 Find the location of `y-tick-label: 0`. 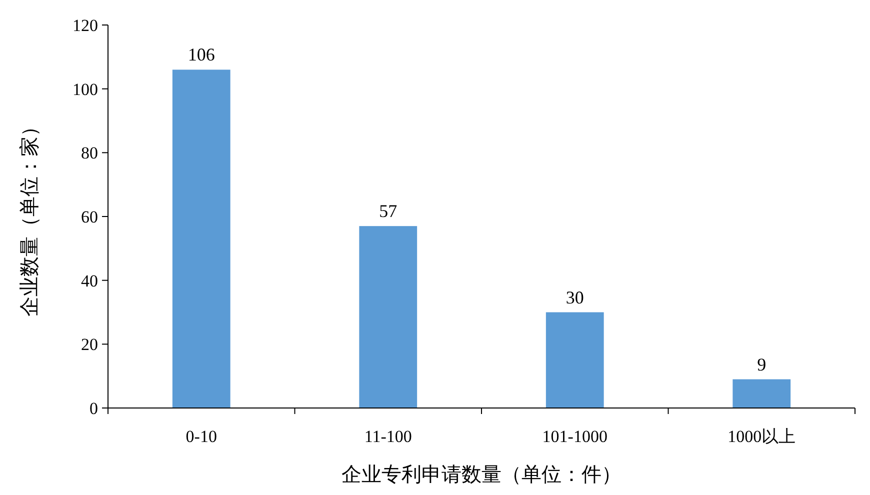

y-tick-label: 0 is located at coordinates (94, 408).